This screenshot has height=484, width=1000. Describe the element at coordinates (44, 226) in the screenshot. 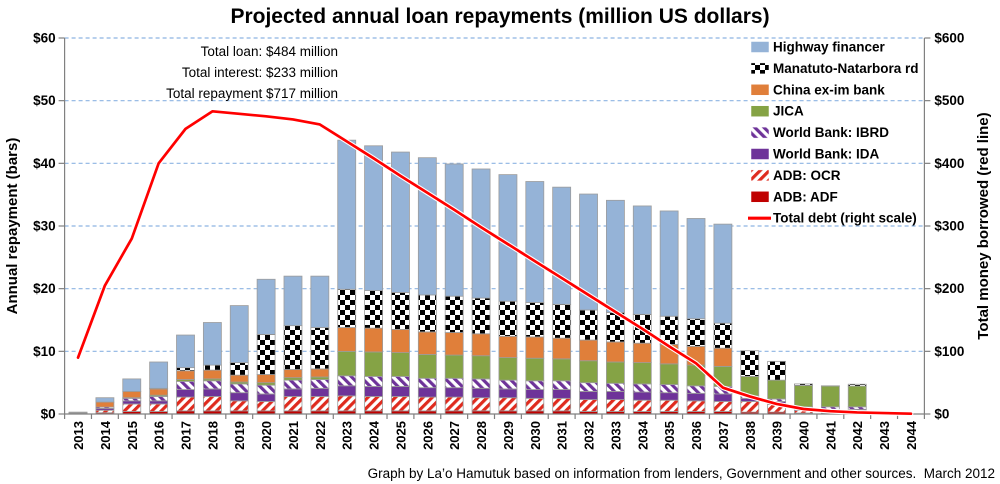

I see `left-tick-label: $30` at that location.